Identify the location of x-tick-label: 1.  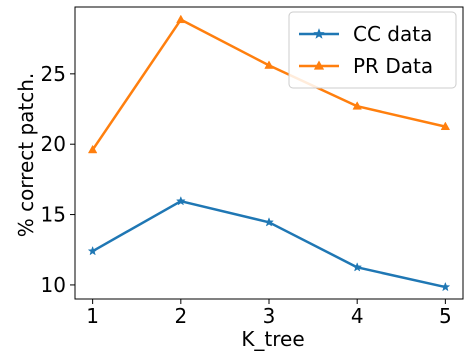
(92, 316).